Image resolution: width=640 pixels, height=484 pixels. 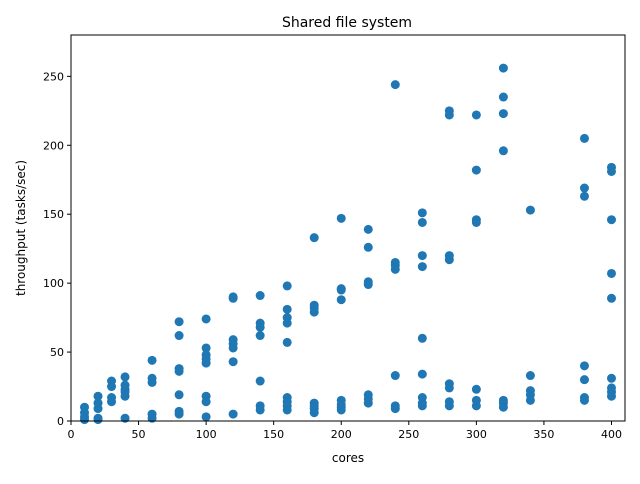 I want to click on x-tick-label: 300, so click(x=476, y=434).